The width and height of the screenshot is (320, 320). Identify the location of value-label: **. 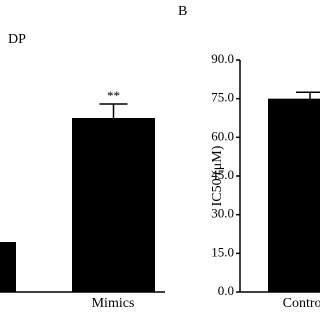
(113, 95).